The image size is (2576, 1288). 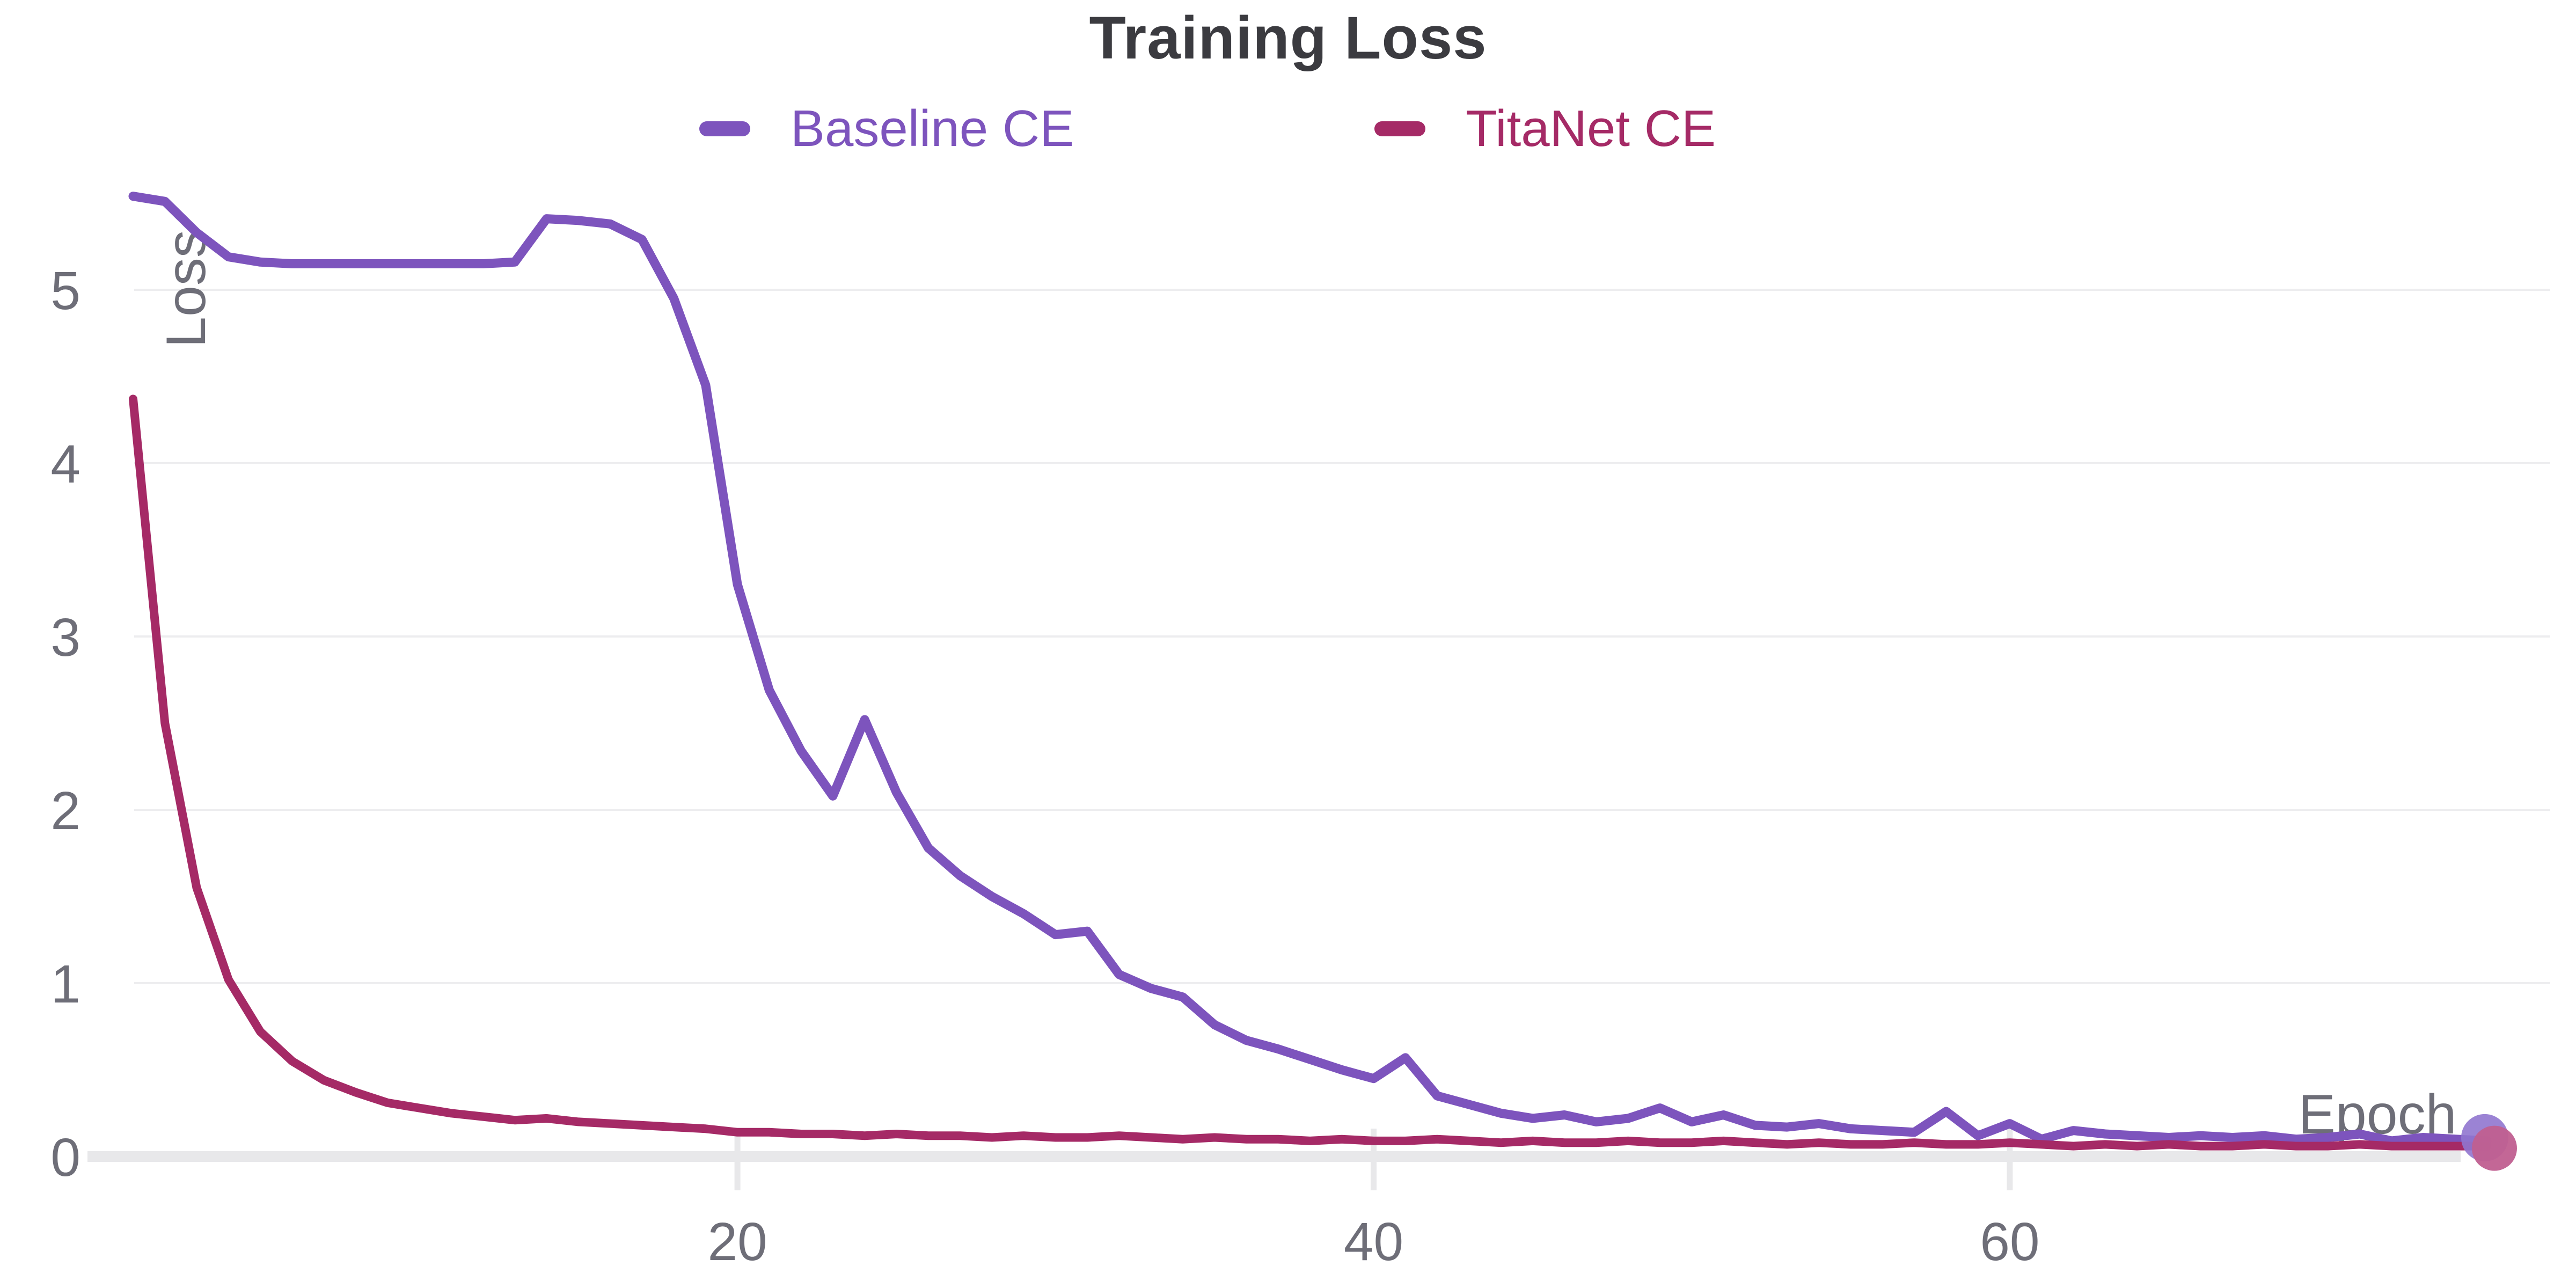 I want to click on x-tick-label: 20, so click(x=737, y=1242).